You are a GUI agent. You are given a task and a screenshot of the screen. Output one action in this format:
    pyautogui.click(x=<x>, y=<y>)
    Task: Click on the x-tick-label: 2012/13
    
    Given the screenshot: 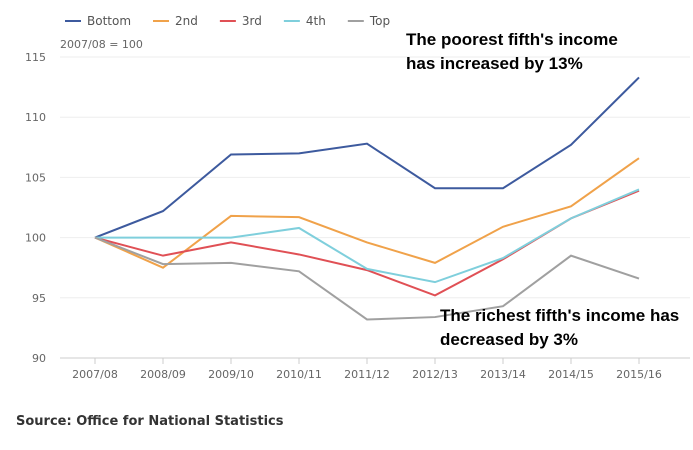 What is the action you would take?
    pyautogui.click(x=435, y=374)
    